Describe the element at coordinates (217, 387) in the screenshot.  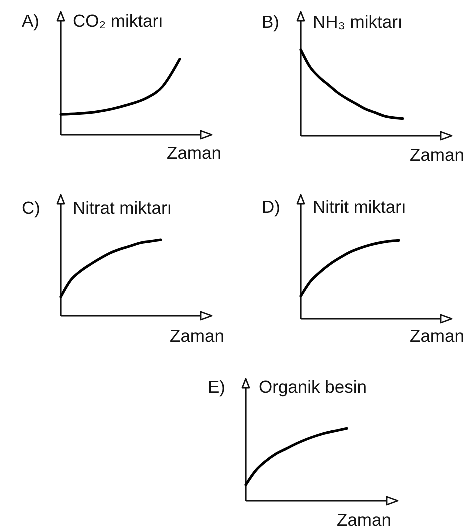
I see `chart-title: E)` at that location.